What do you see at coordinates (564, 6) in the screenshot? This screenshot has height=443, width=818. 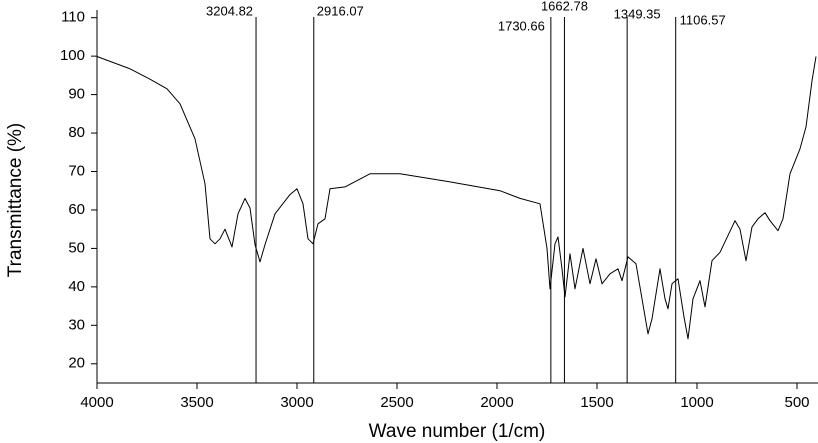 I see `peak-label: 1662.78` at bounding box center [564, 6].